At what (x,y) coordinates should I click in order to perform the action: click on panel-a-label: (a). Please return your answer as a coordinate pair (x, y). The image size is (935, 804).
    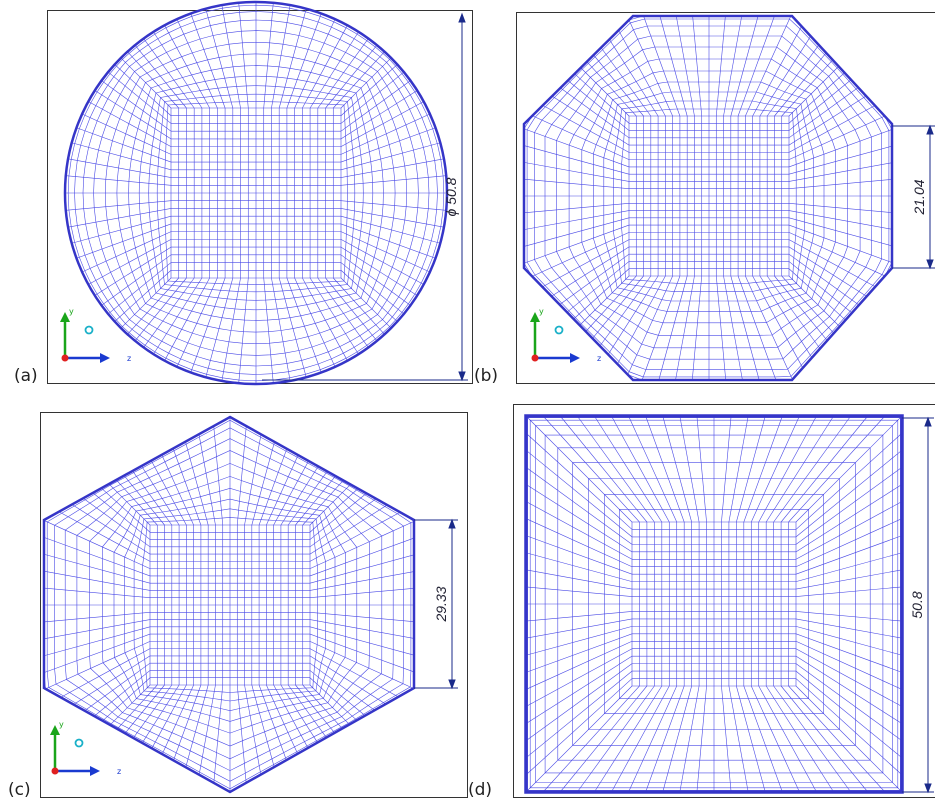
    Looking at the image, I should click on (26, 376).